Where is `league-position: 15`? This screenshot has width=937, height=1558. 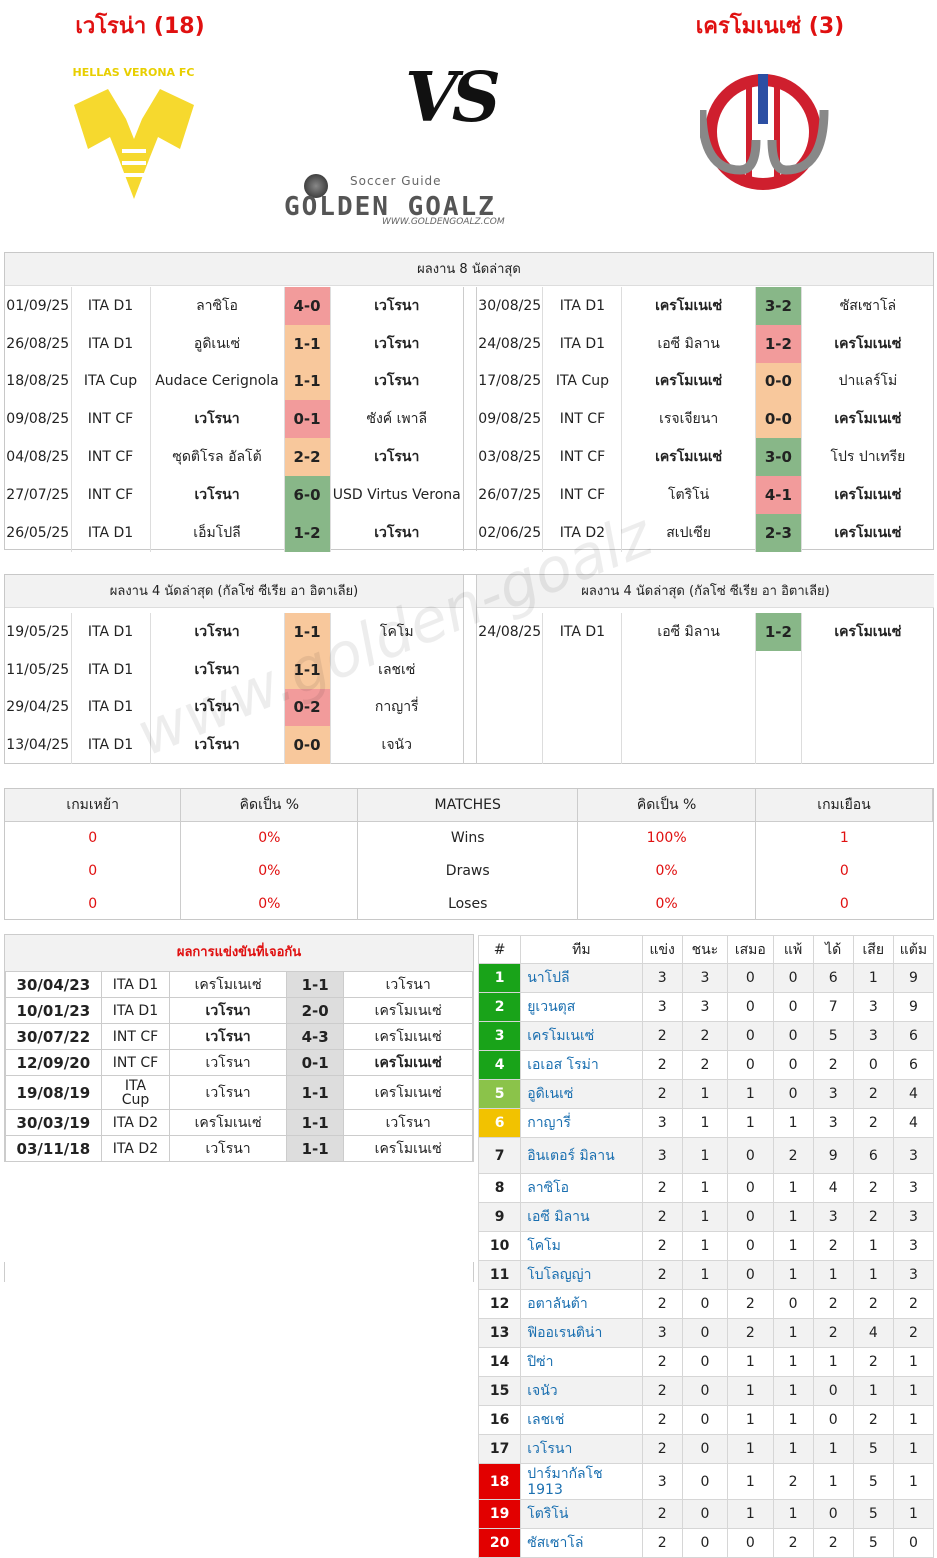 league-position: 15 is located at coordinates (499, 1391).